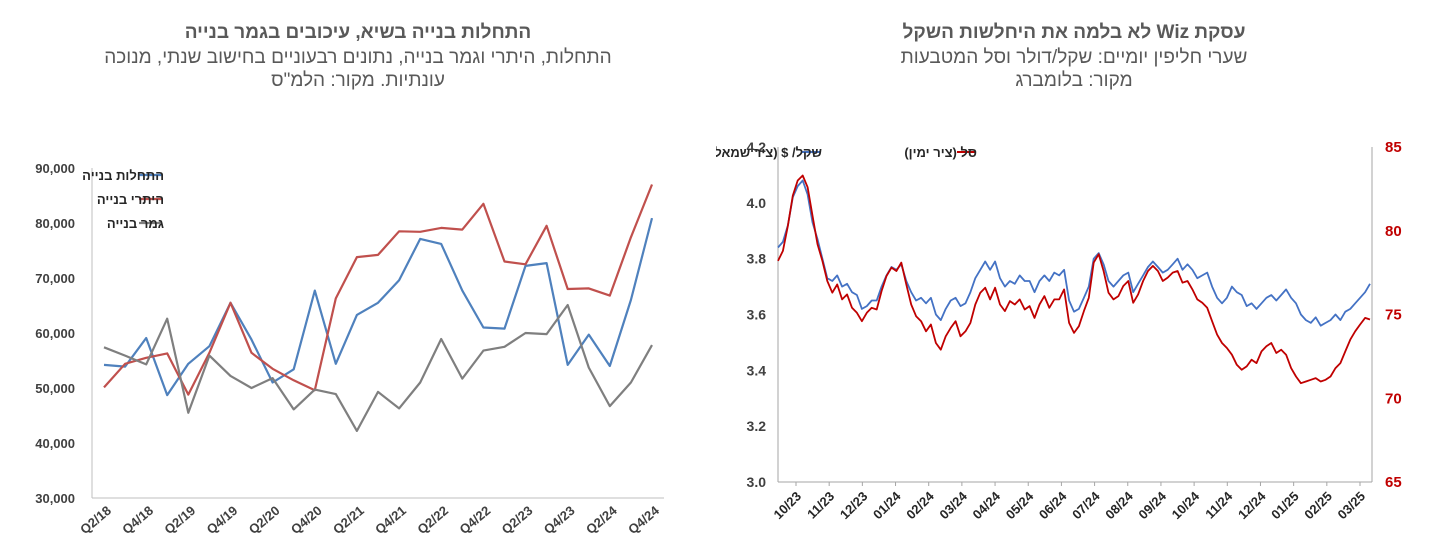 The width and height of the screenshot is (1432, 558). What do you see at coordinates (135, 223) in the screenshot?
I see `legend-label-2: גמר בנייה` at bounding box center [135, 223].